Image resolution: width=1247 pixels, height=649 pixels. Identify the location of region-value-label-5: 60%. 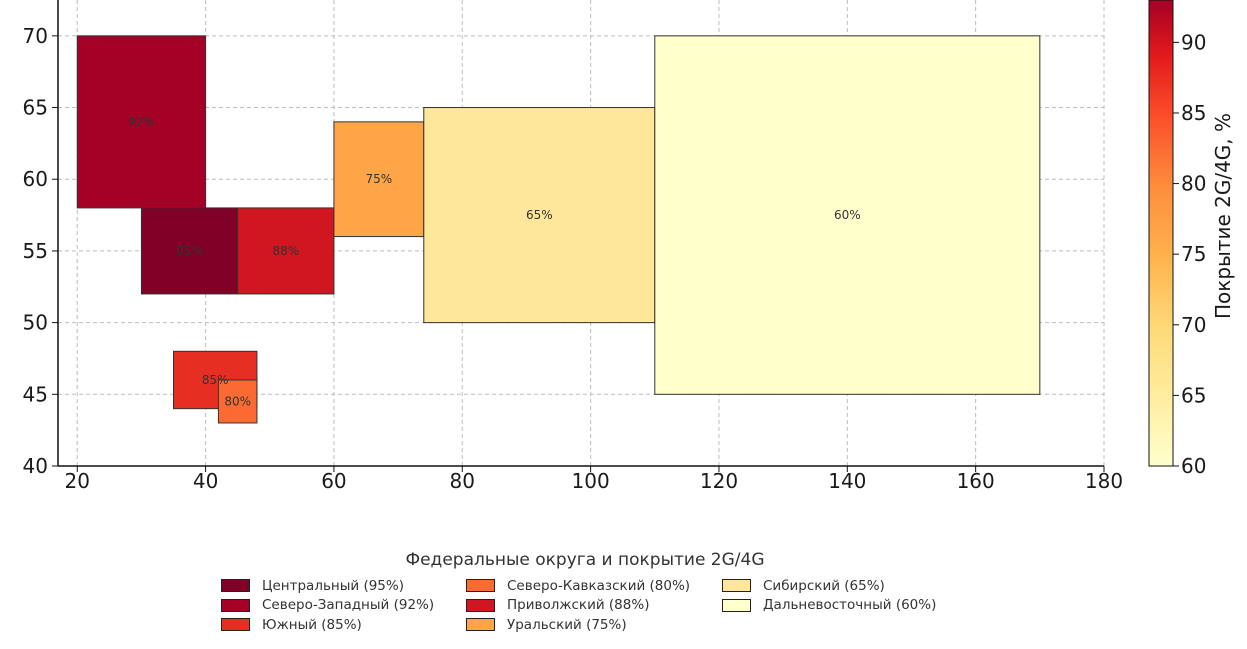
(847, 215).